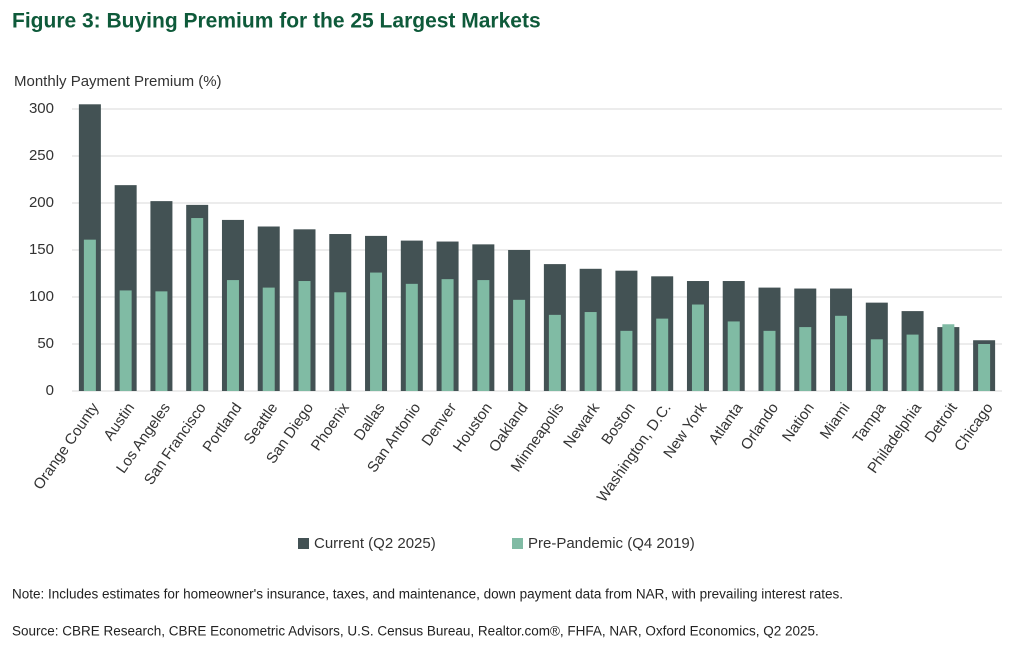  I want to click on y-tick-label: 50, so click(45, 343).